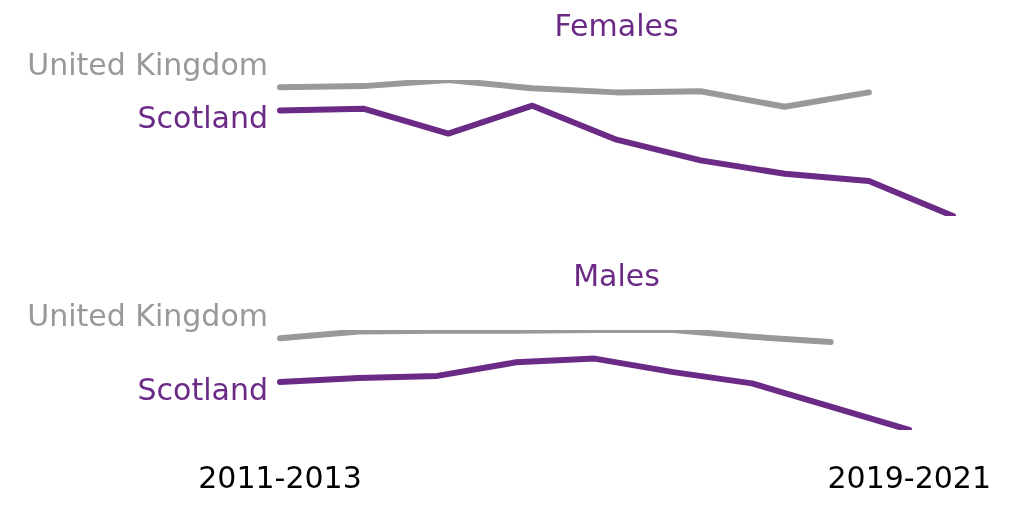 The height and width of the screenshot is (522, 1015). I want to click on x-tick-label: 2019-2021, so click(909, 477).